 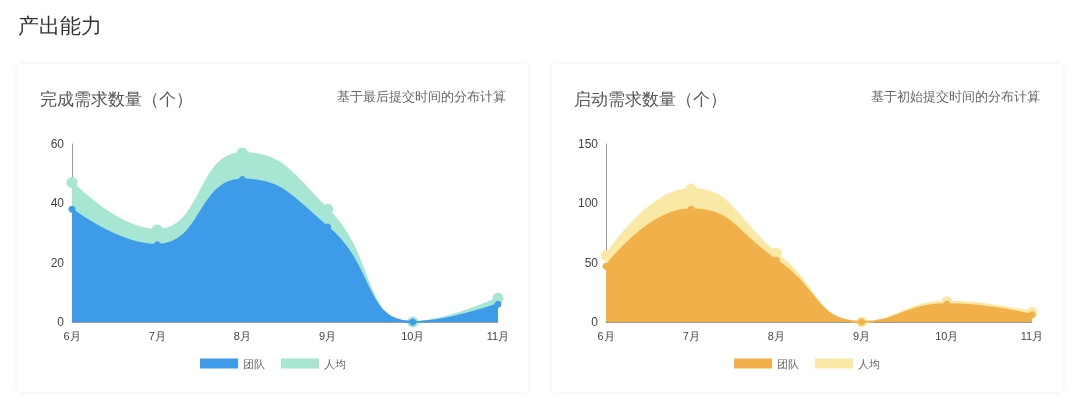 I want to click on y-tick-label: 40, so click(x=57, y=203).